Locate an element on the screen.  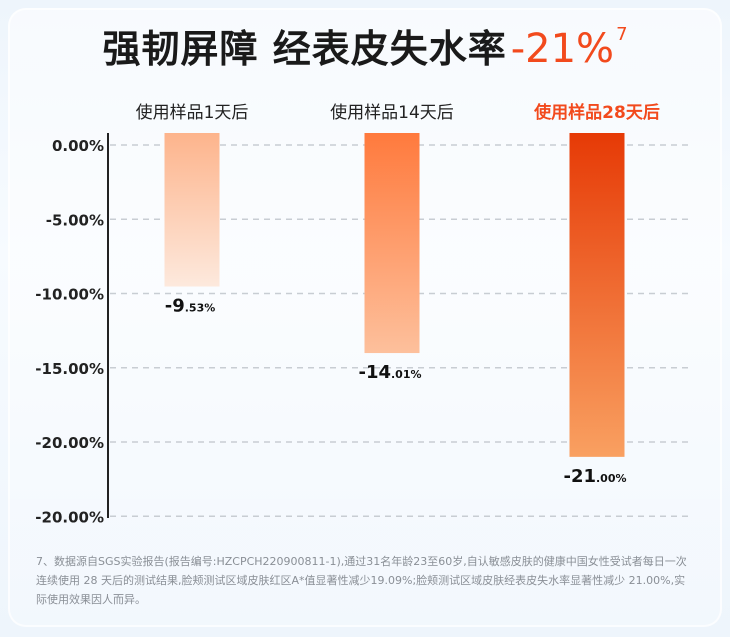
category-label: 使用样品1天后 is located at coordinates (192, 112).